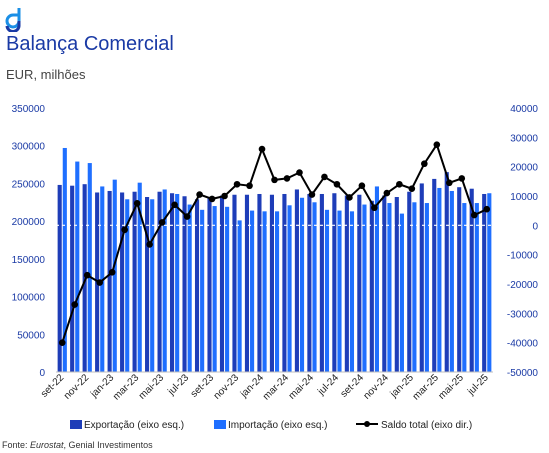 The width and height of the screenshot is (549, 453). What do you see at coordinates (328, 385) in the screenshot?
I see `x-axis-tick-label: jul-24` at bounding box center [328, 385].